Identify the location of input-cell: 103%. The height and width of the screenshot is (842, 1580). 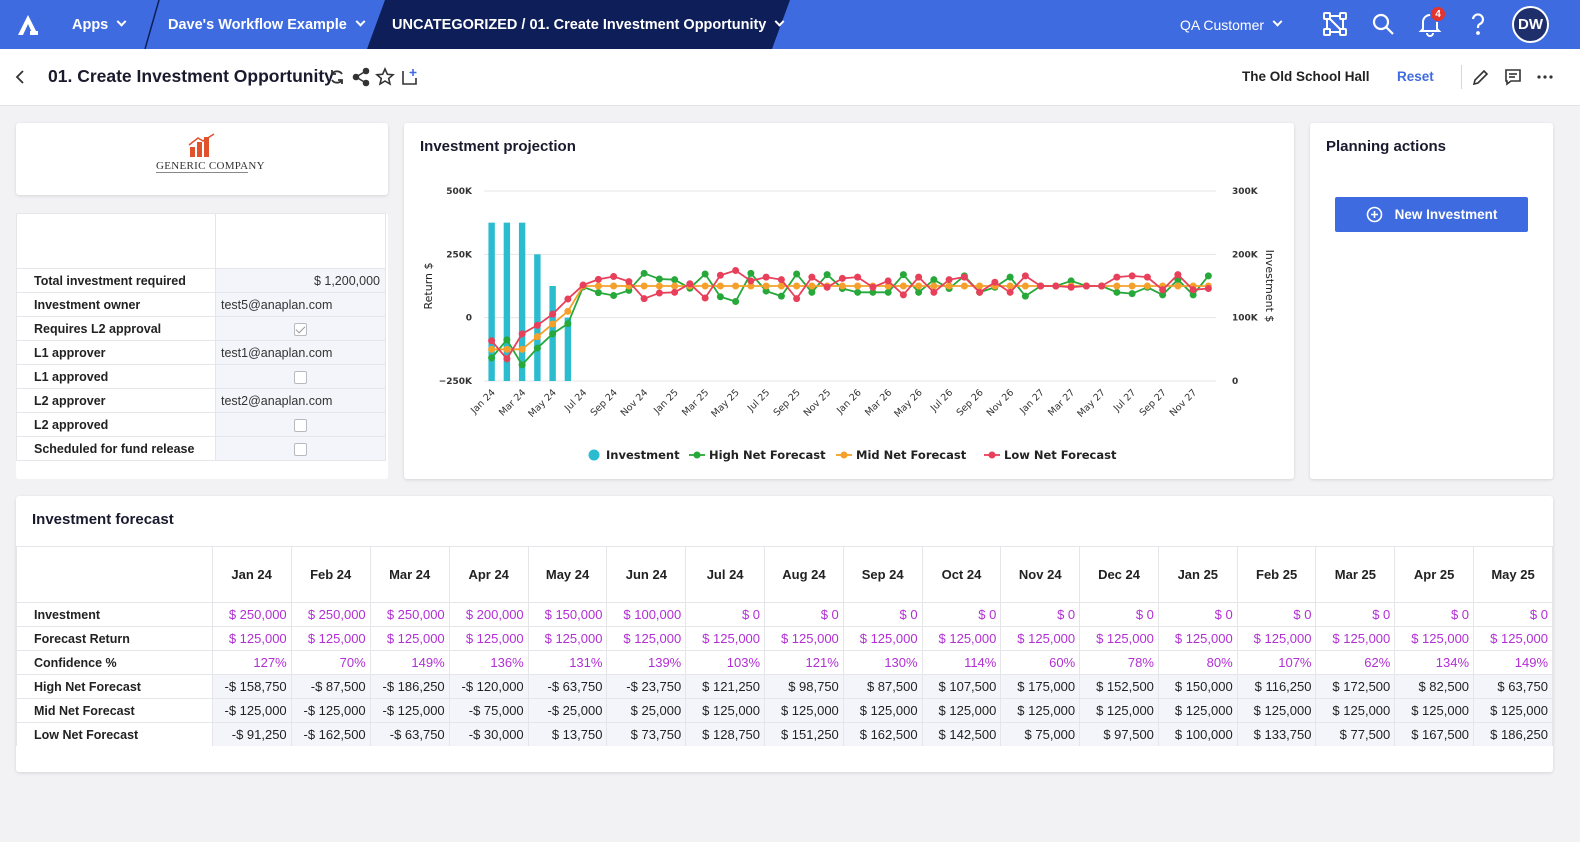
(725, 662).